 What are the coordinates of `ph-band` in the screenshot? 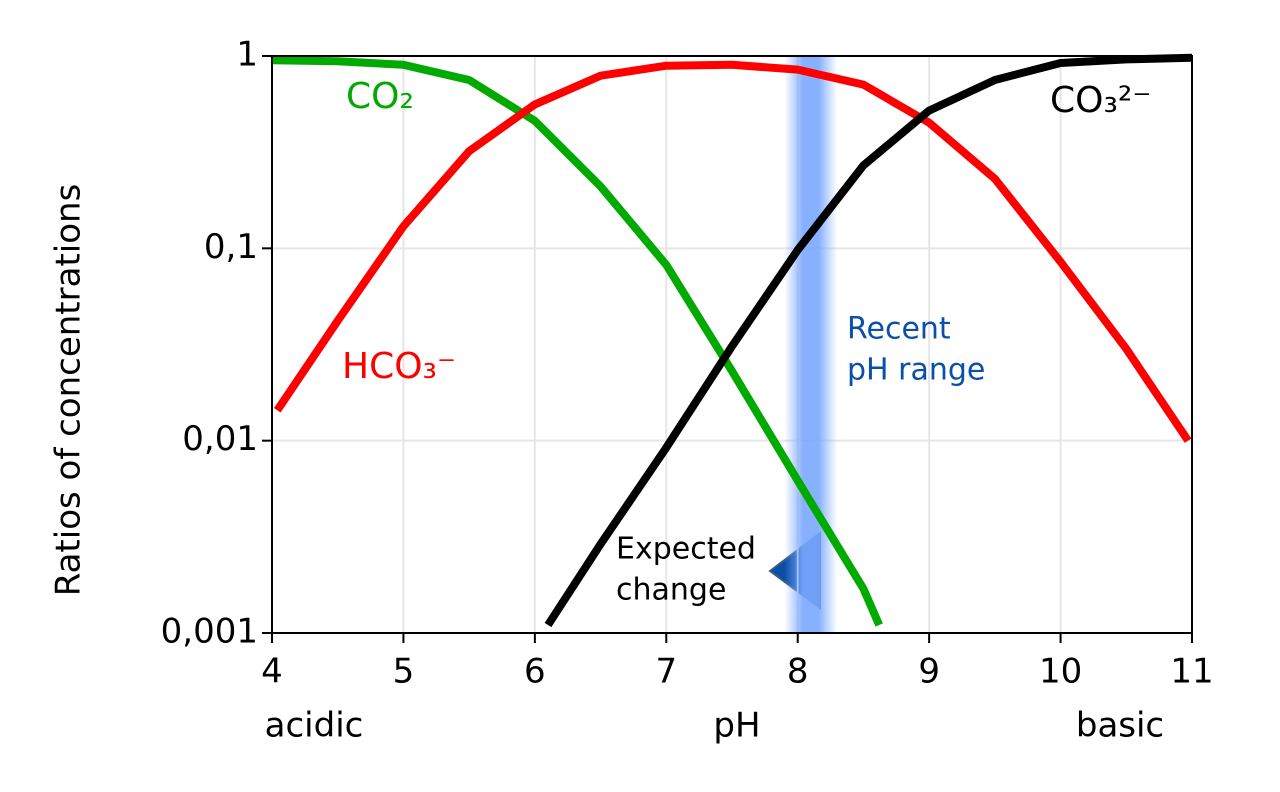 It's located at (811, 344).